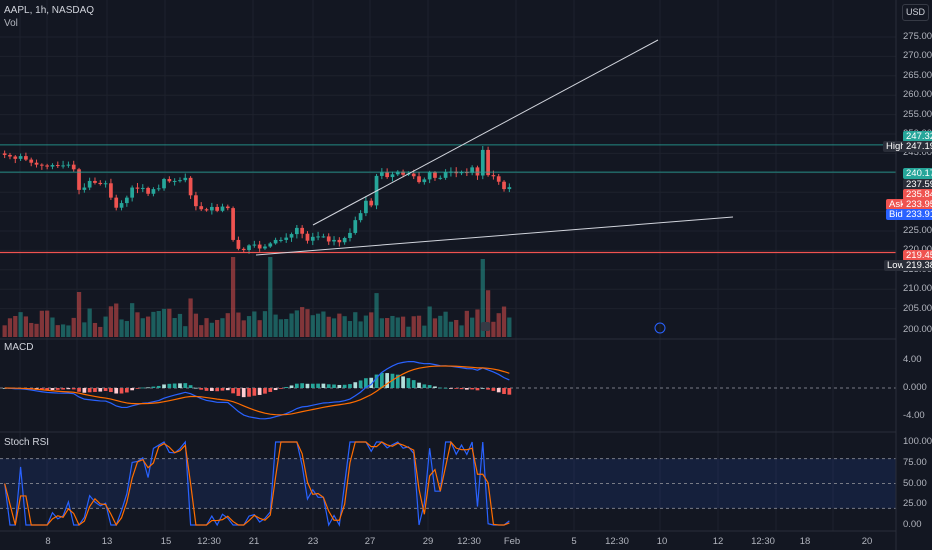 This screenshot has height=550, width=932. What do you see at coordinates (917, 56) in the screenshot?
I see `price-scale-label: 270.00` at bounding box center [917, 56].